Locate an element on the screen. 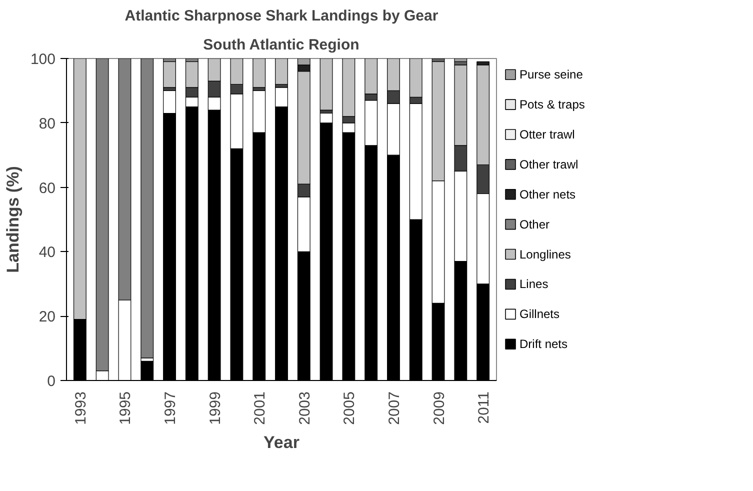 The width and height of the screenshot is (753, 491). legend-label: Other nets is located at coordinates (548, 194).